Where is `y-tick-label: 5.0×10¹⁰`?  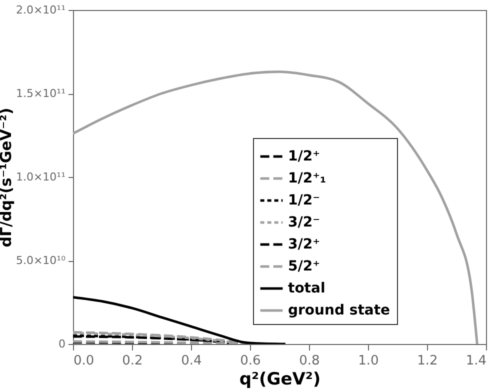
y-tick-label: 5.0×10¹⁰ is located at coordinates (41, 260).